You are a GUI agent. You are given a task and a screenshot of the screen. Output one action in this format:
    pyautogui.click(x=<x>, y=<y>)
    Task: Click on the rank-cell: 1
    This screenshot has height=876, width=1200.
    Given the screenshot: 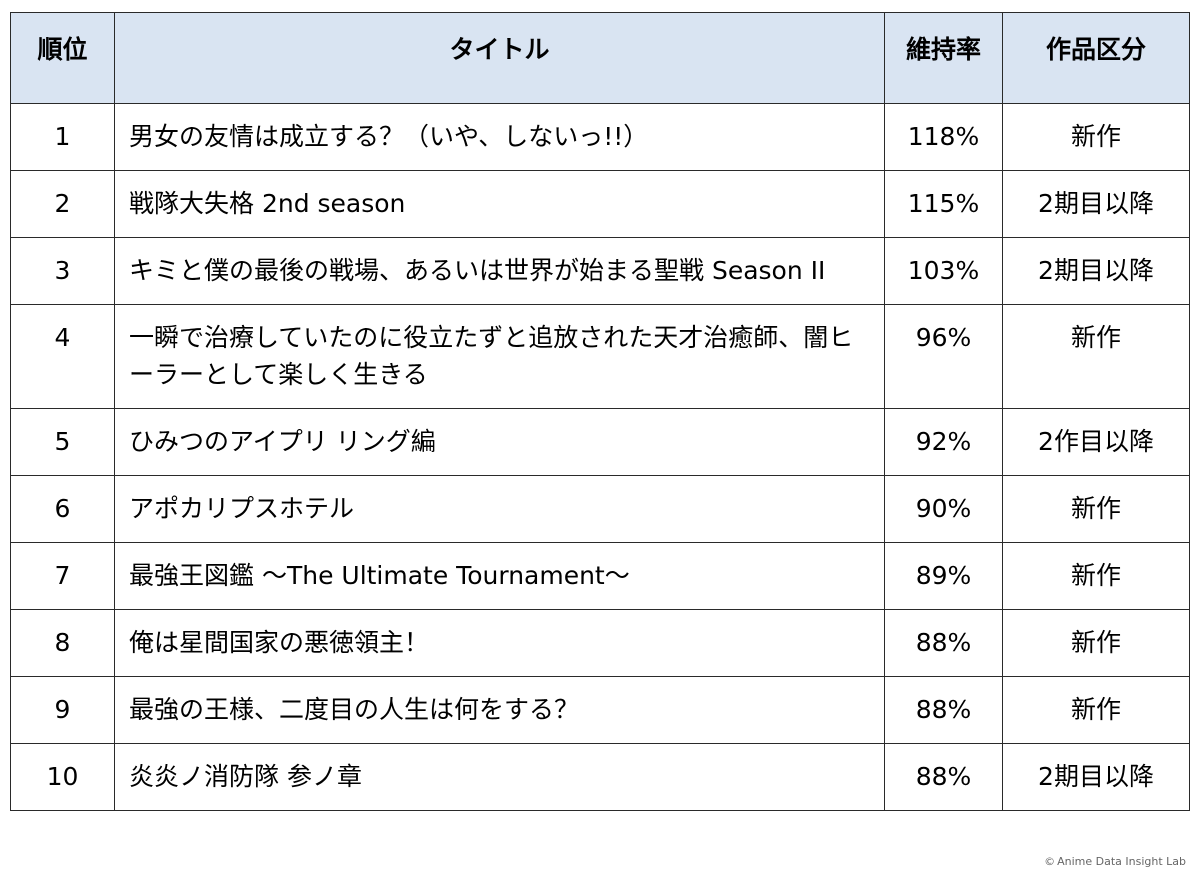 What is the action you would take?
    pyautogui.click(x=62, y=137)
    